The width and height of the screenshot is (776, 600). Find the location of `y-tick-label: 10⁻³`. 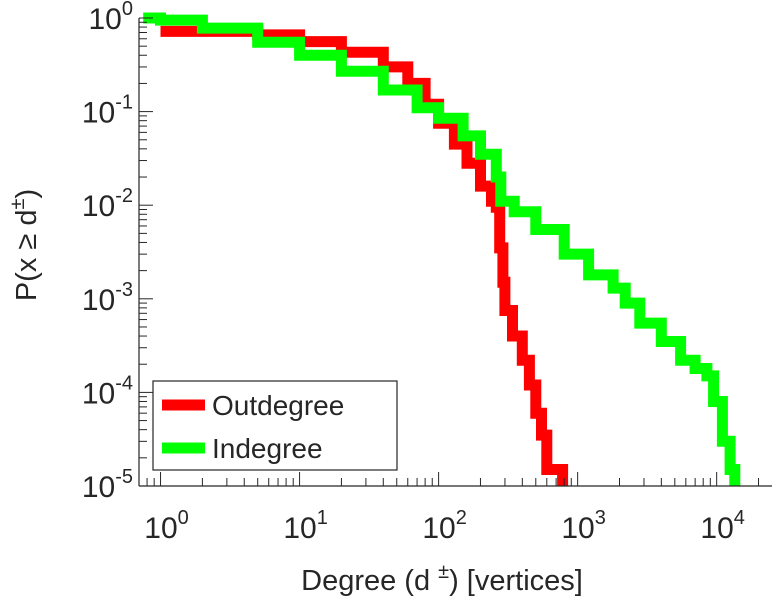

y-tick-label: 10⁻³ is located at coordinates (107, 298).